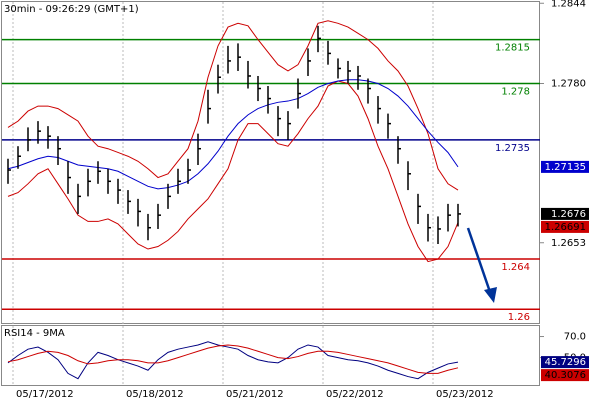 This screenshot has width=590, height=400. I want to click on chart-title: 30min - 09:26:29 (GMT+1), so click(71, 9).